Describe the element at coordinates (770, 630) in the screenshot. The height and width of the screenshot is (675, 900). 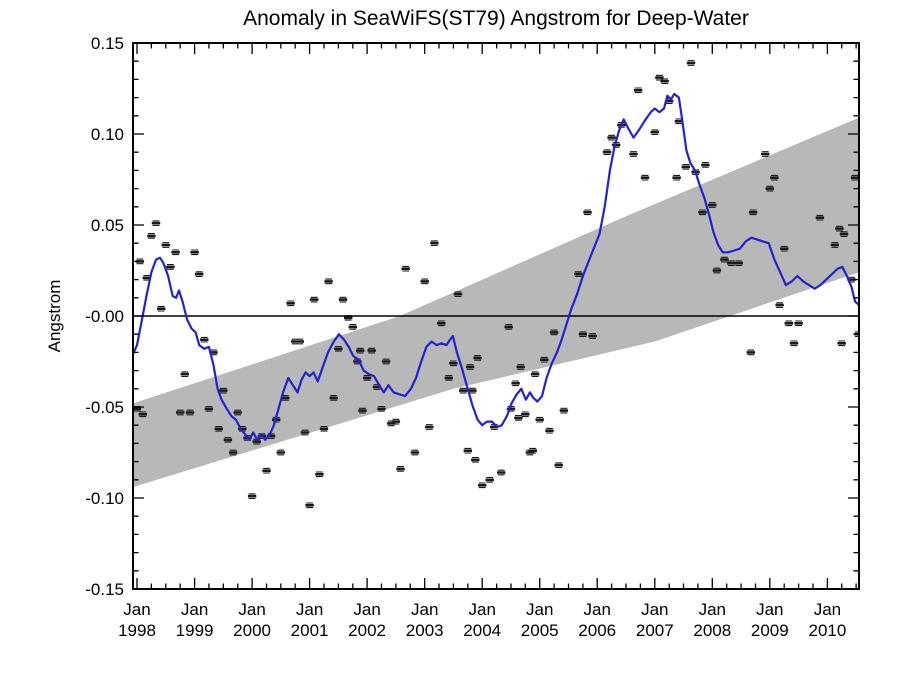
I see `x-tick-year-label: 2009` at that location.